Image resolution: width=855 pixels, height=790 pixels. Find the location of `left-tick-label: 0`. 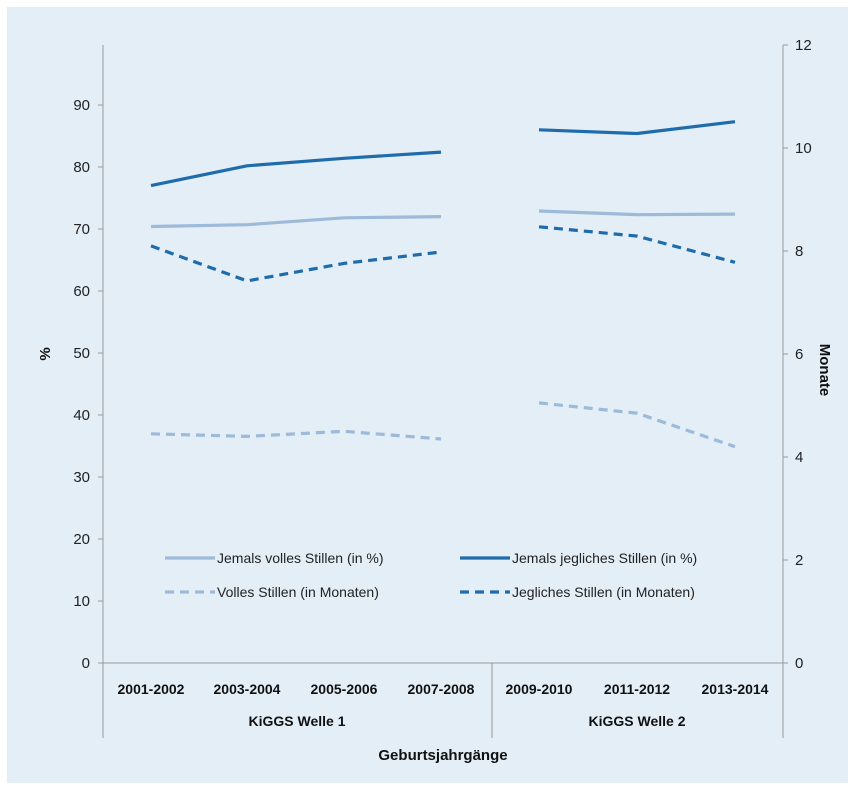

left-tick-label: 0 is located at coordinates (86, 663).